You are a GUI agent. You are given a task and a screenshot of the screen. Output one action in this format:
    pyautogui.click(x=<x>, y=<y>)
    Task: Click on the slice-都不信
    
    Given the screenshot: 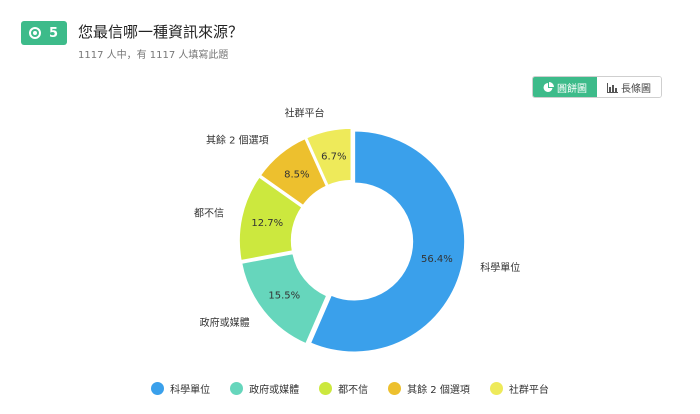 What is the action you would take?
    pyautogui.click(x=270, y=219)
    